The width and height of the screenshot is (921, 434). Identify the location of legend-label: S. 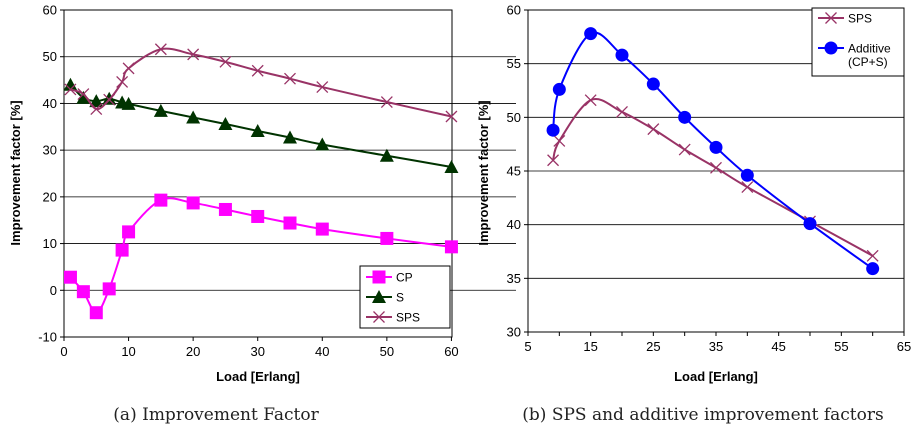
(400, 298).